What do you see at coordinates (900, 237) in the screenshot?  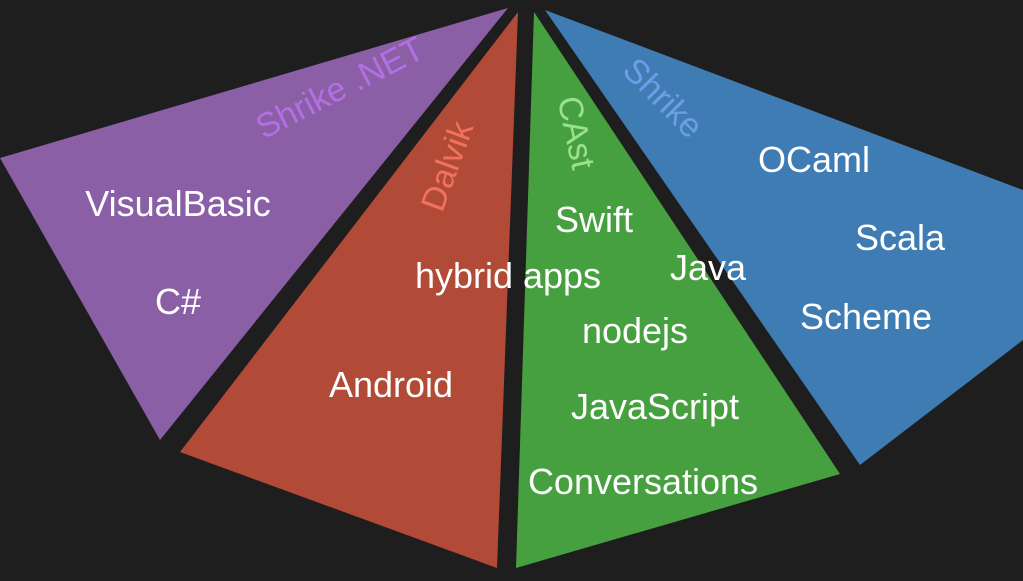 I see `item-scala: Scala` at bounding box center [900, 237].